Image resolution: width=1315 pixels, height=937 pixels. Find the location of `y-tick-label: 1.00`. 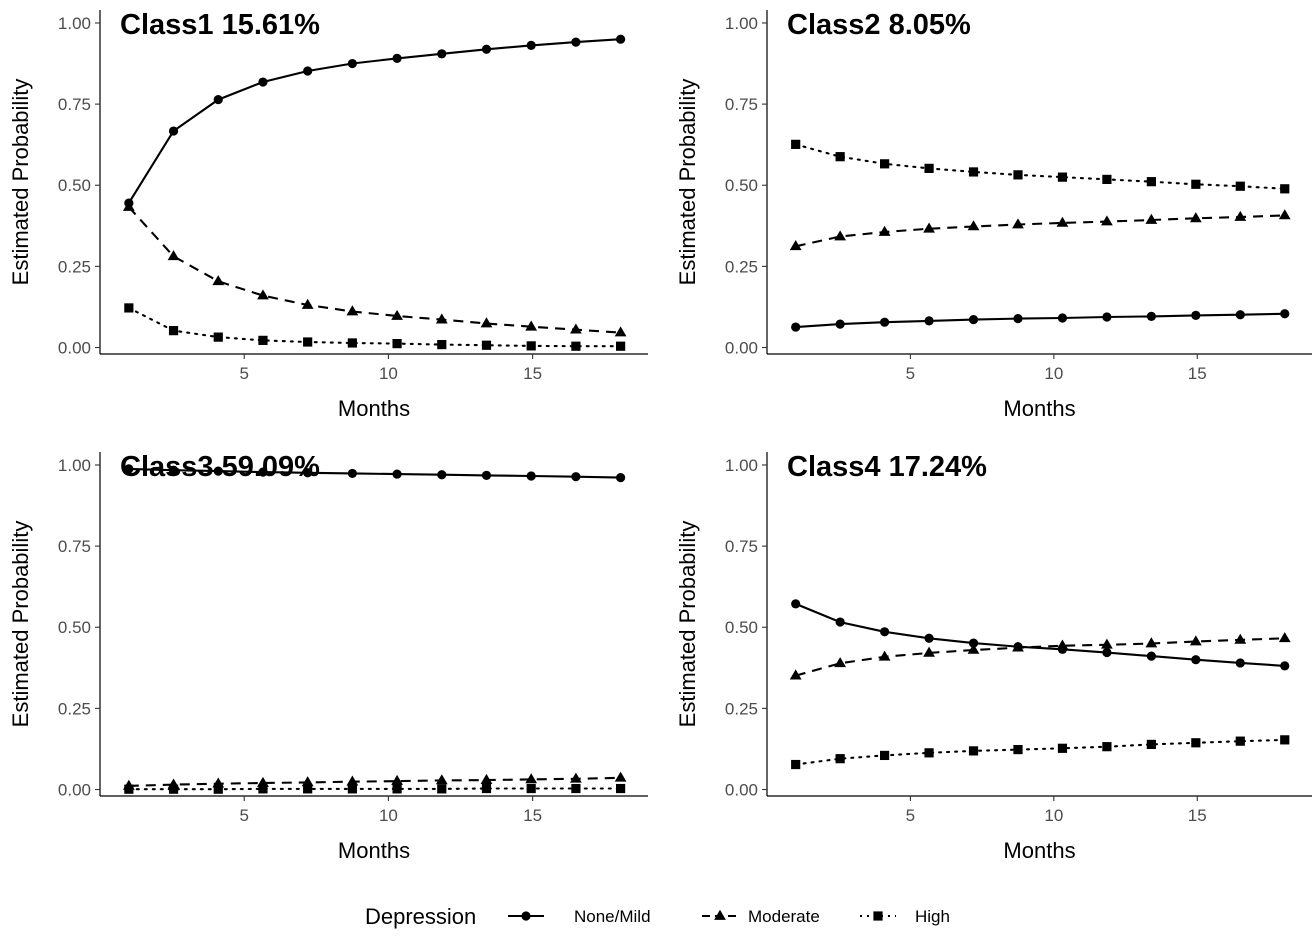

y-tick-label: 1.00 is located at coordinates (74, 465).